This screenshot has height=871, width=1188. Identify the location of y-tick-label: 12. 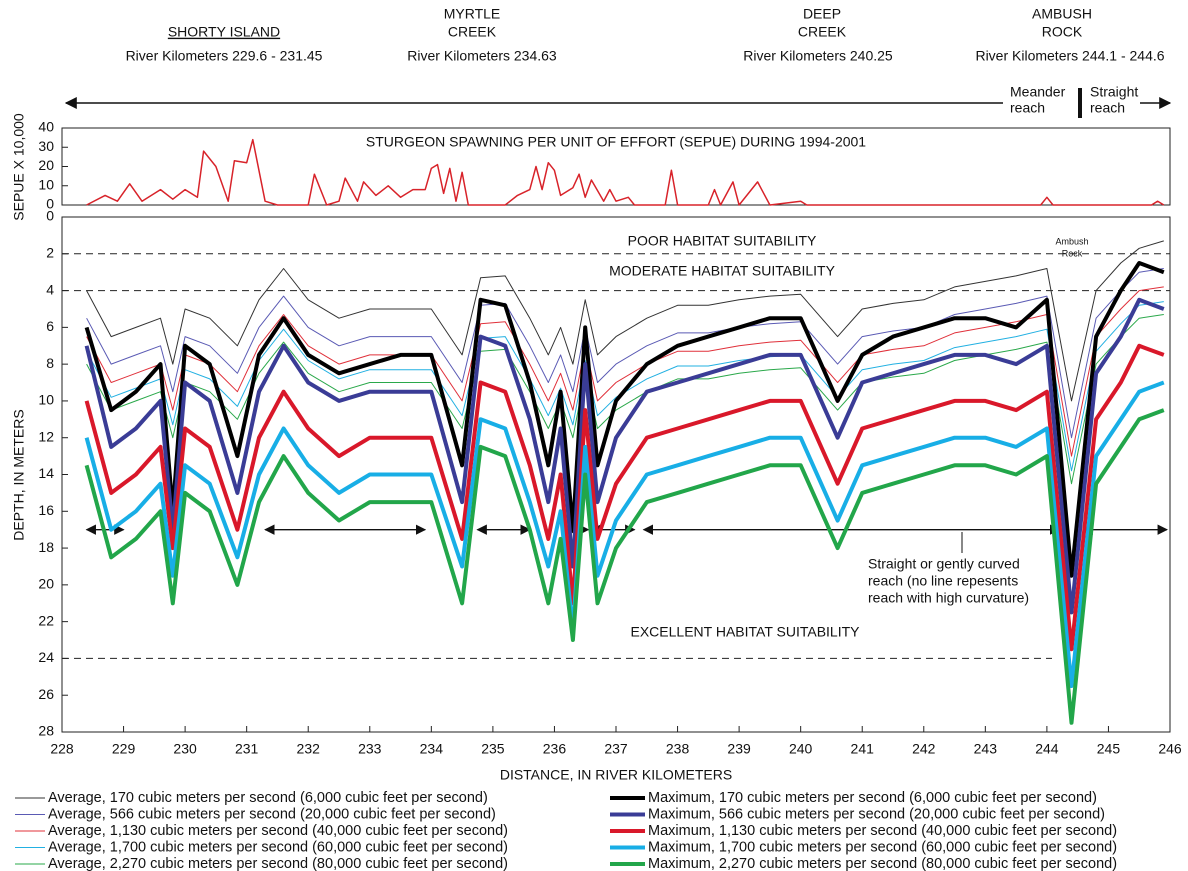
(46, 436).